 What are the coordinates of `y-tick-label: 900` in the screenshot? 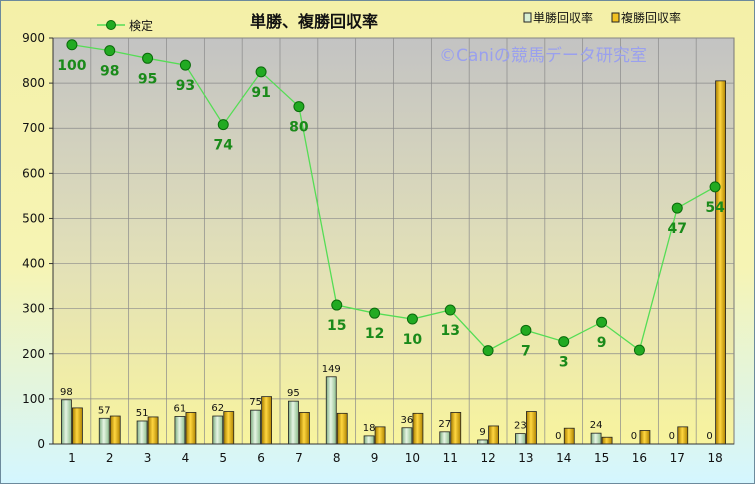 It's located at (33, 38).